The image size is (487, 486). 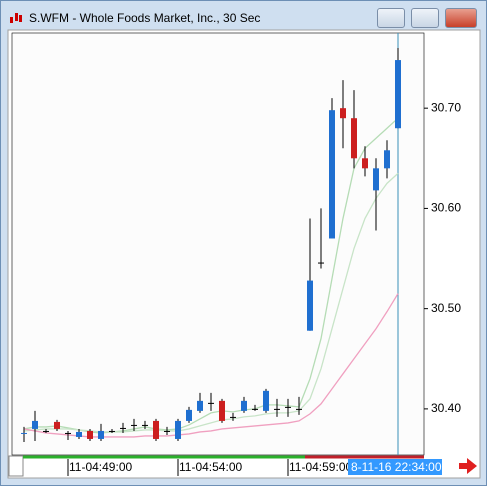 I want to click on app-icon, so click(x=16, y=18).